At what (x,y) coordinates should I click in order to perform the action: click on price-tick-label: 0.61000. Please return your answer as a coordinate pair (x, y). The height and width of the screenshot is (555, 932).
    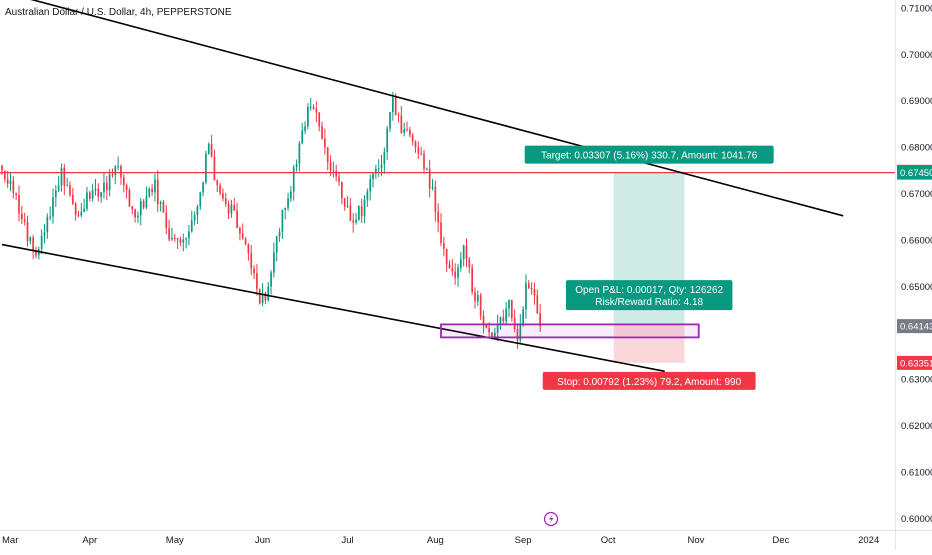
    Looking at the image, I should click on (916, 472).